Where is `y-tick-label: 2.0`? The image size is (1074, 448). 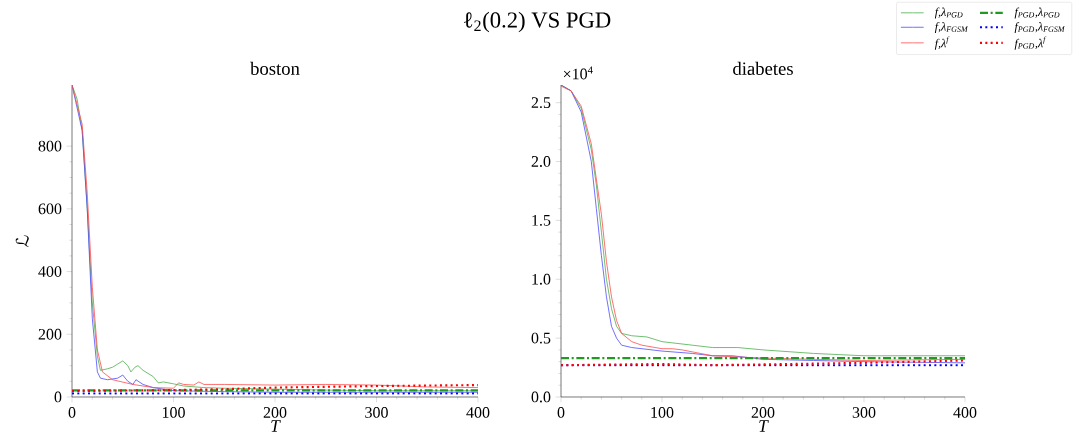
y-tick-label: 2.0 is located at coordinates (541, 161).